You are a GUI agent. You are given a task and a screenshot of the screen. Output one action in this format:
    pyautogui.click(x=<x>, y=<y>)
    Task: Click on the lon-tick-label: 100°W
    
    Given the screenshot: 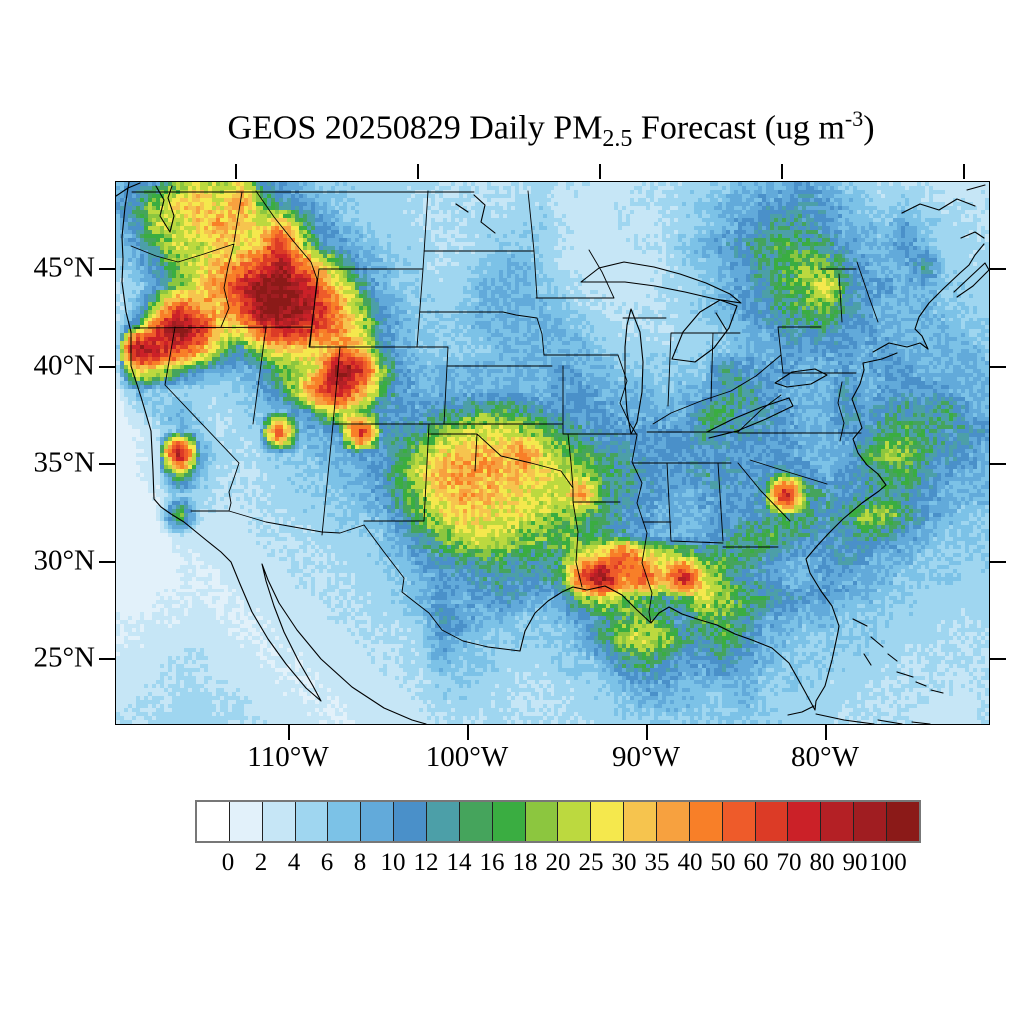 What is the action you would take?
    pyautogui.click(x=467, y=757)
    